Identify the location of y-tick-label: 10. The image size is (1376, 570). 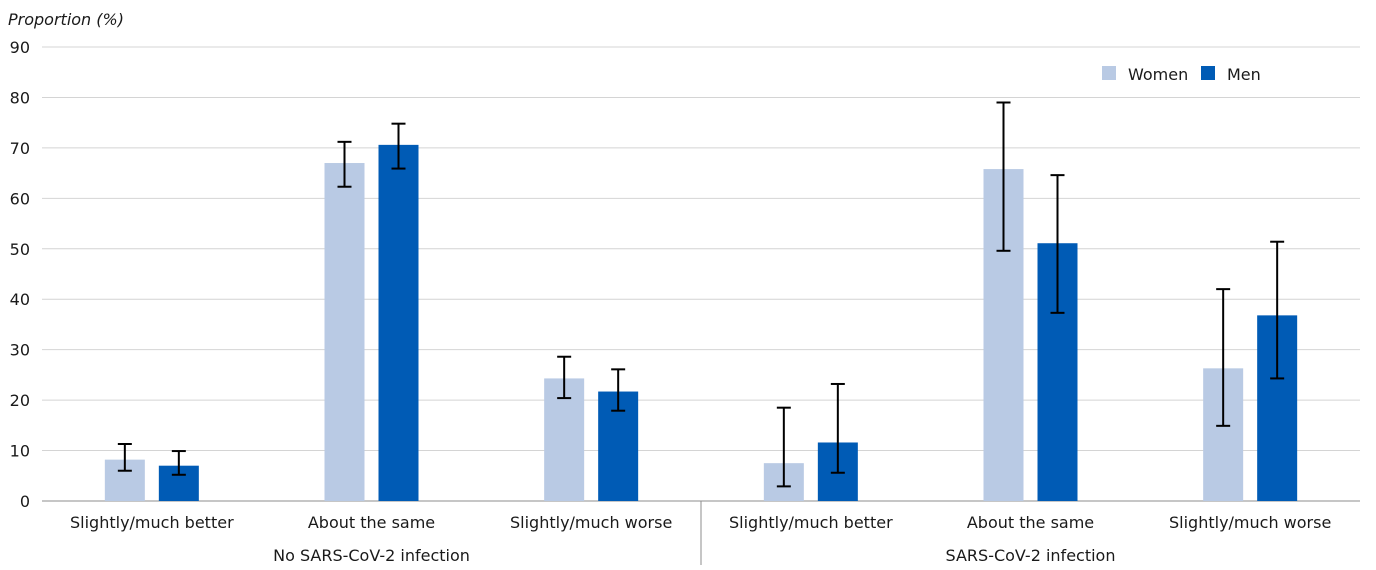
(20, 451).